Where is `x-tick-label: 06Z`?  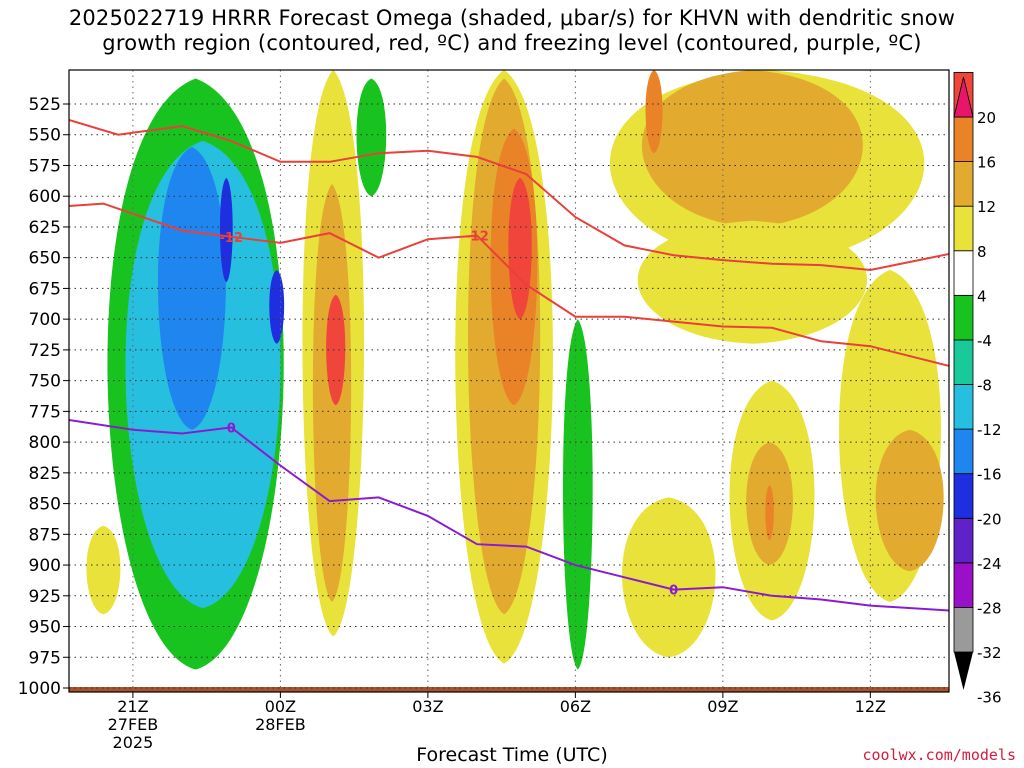
x-tick-label: 06Z is located at coordinates (575, 706).